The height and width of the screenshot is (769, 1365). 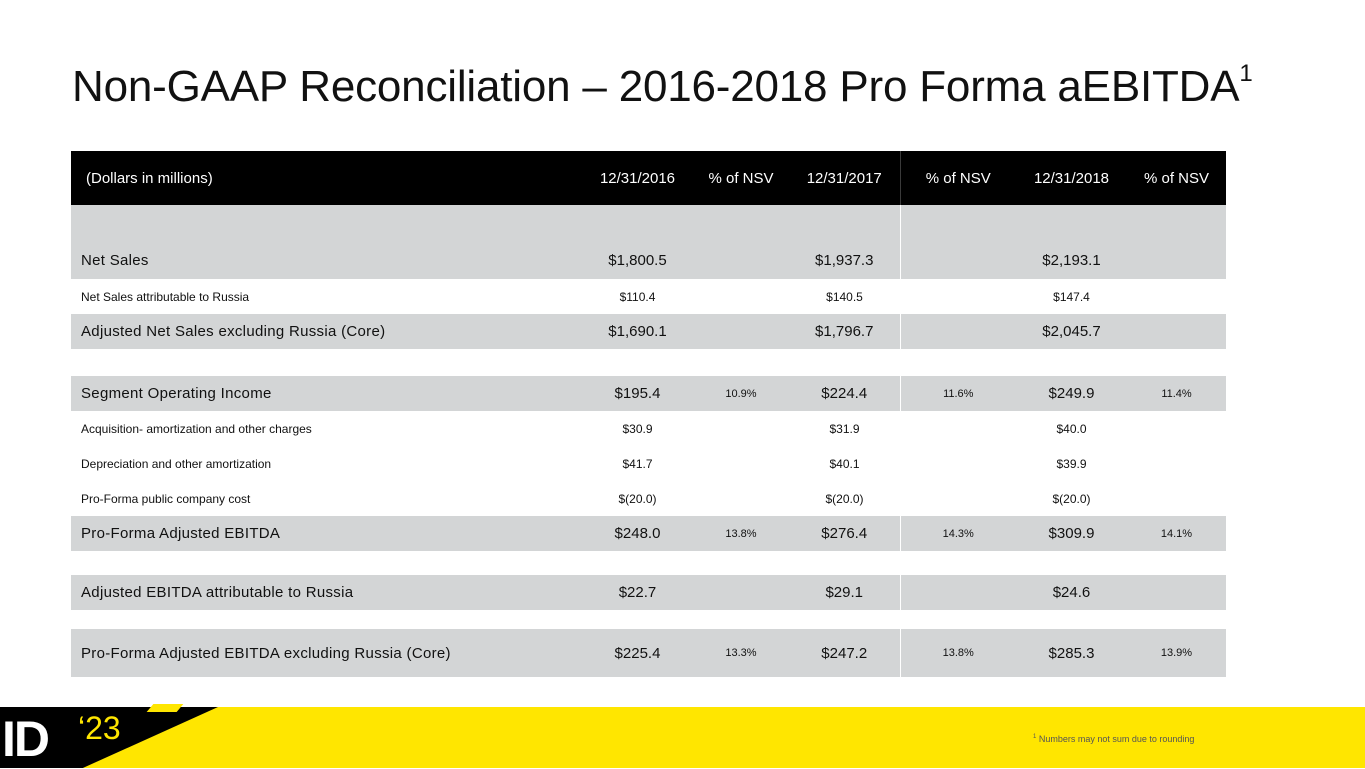 I want to click on value-2017: $224.4, so click(x=844, y=393).